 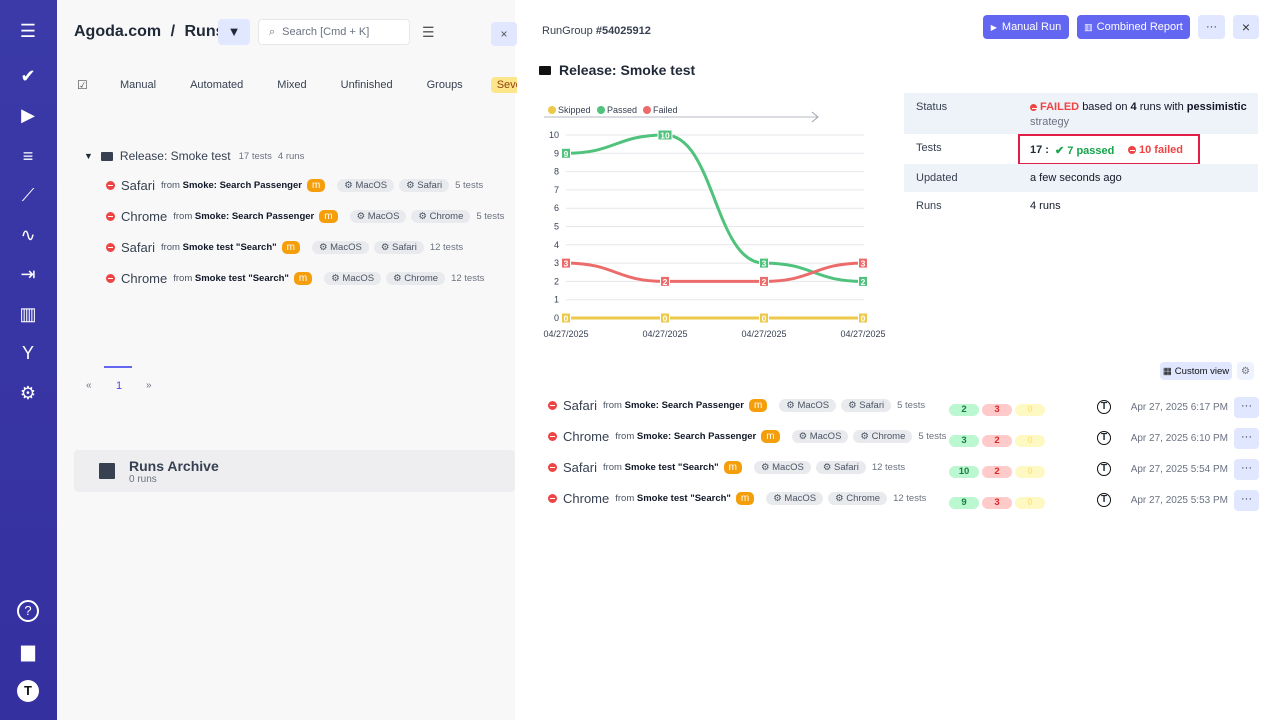 What do you see at coordinates (566, 154) in the screenshot?
I see `data-label: 9` at bounding box center [566, 154].